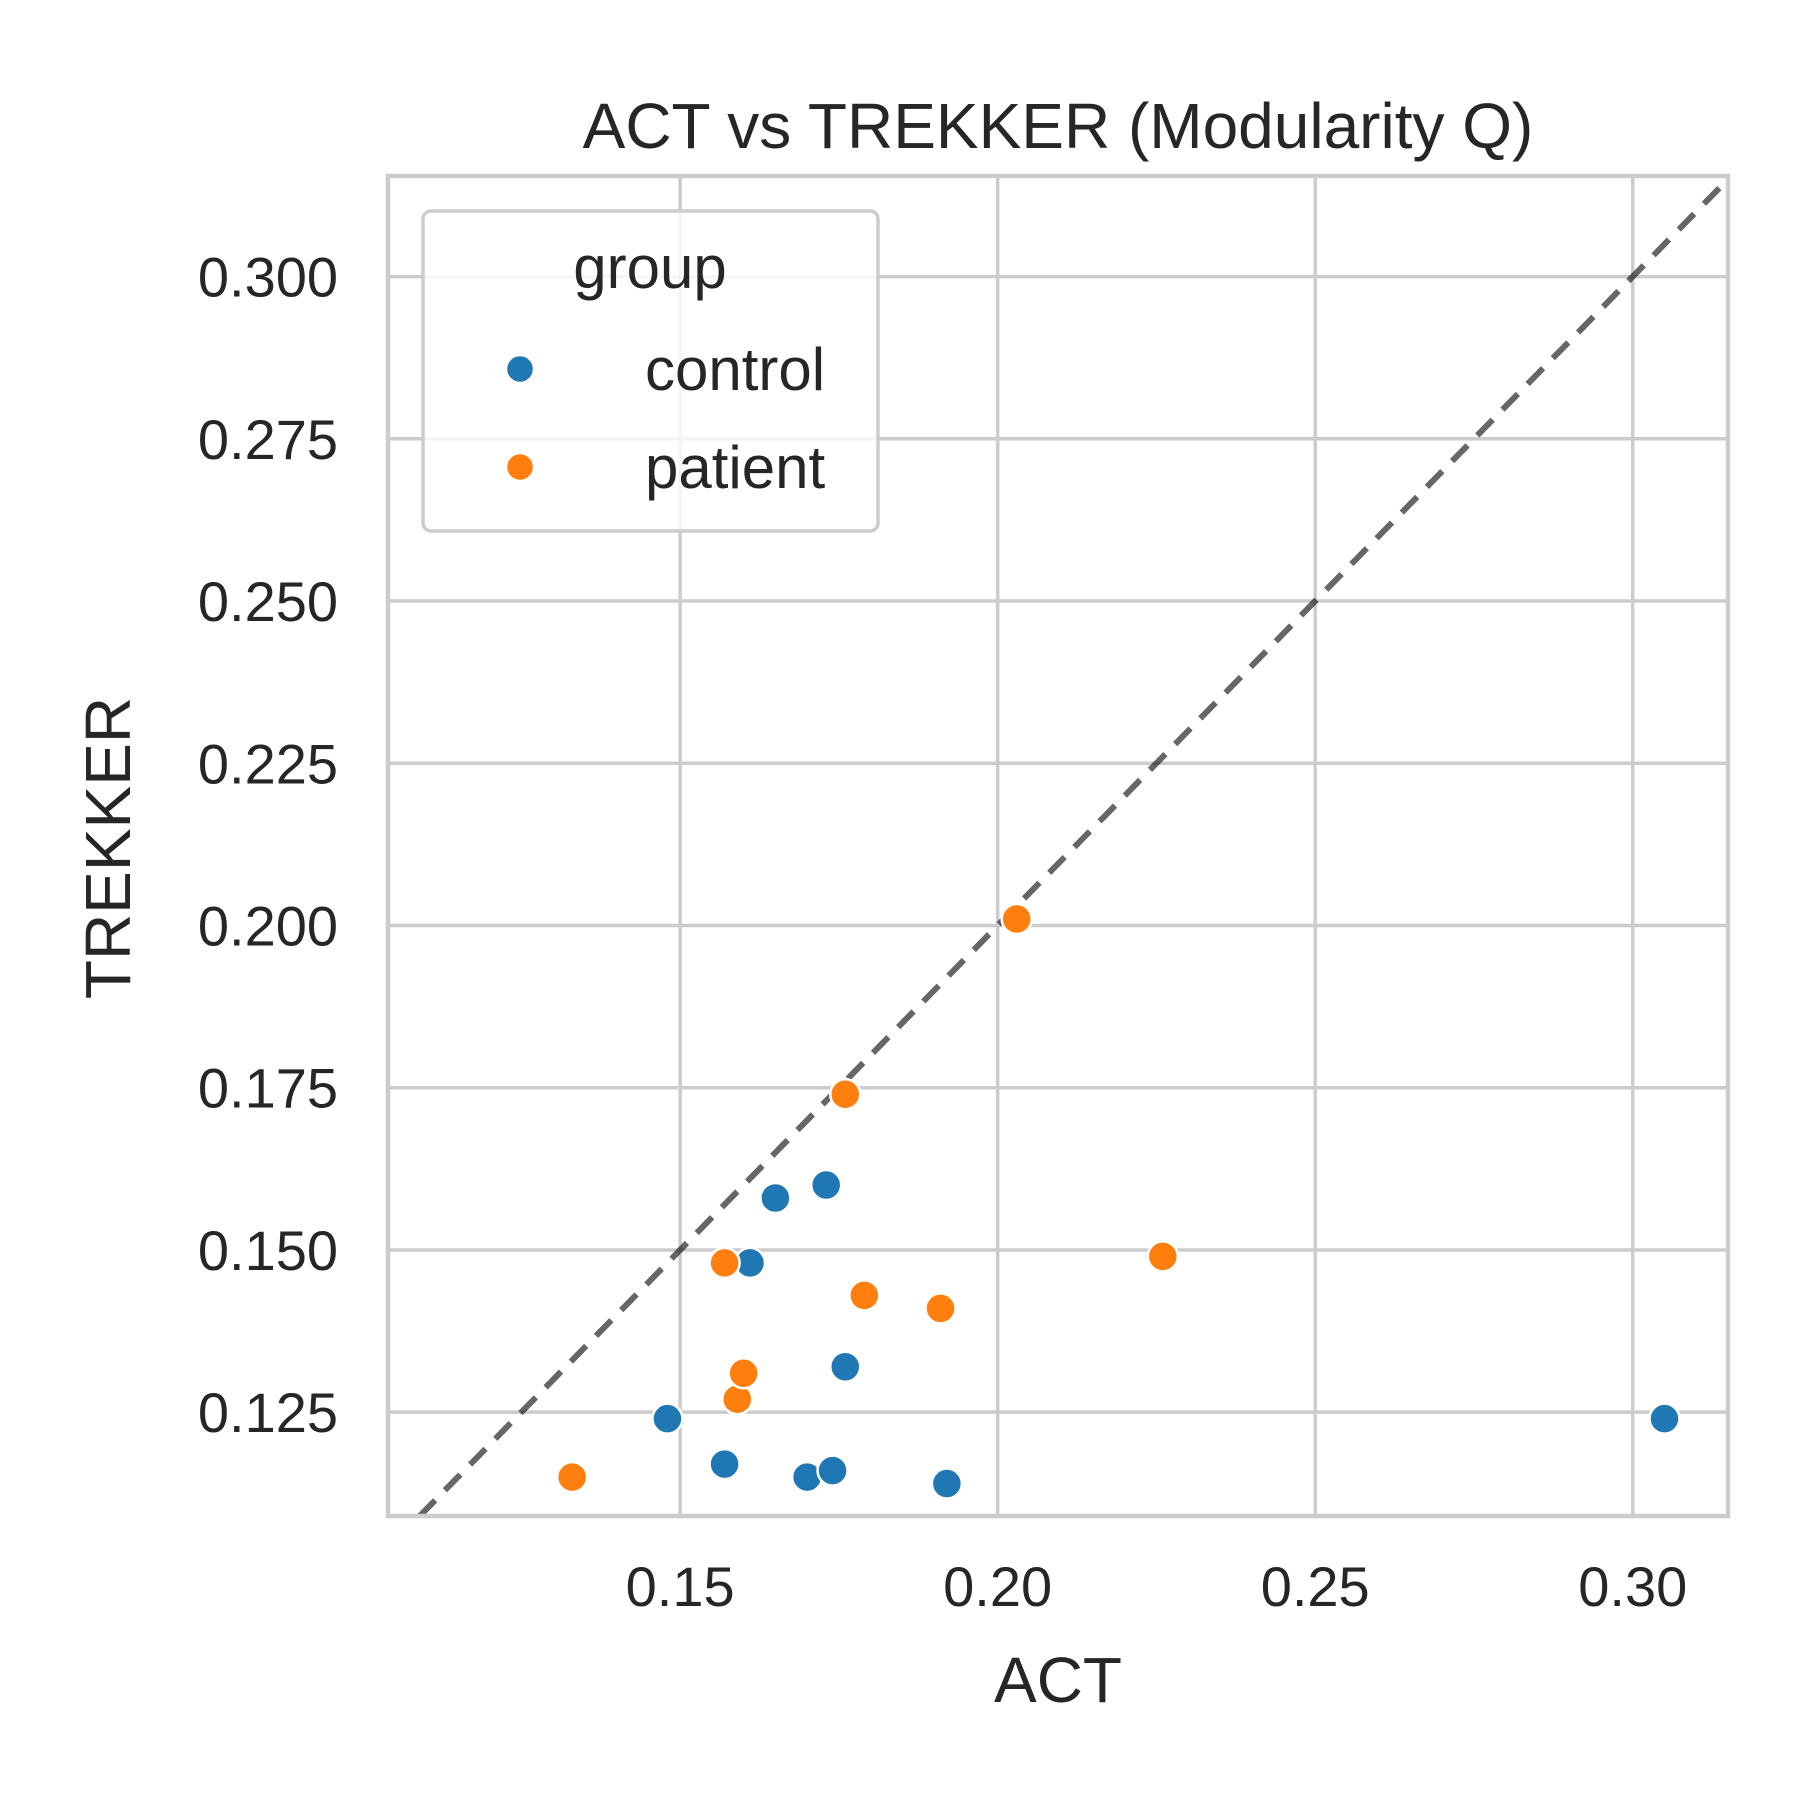 This screenshot has width=1800, height=1800. I want to click on series-control, so click(1166, 1334).